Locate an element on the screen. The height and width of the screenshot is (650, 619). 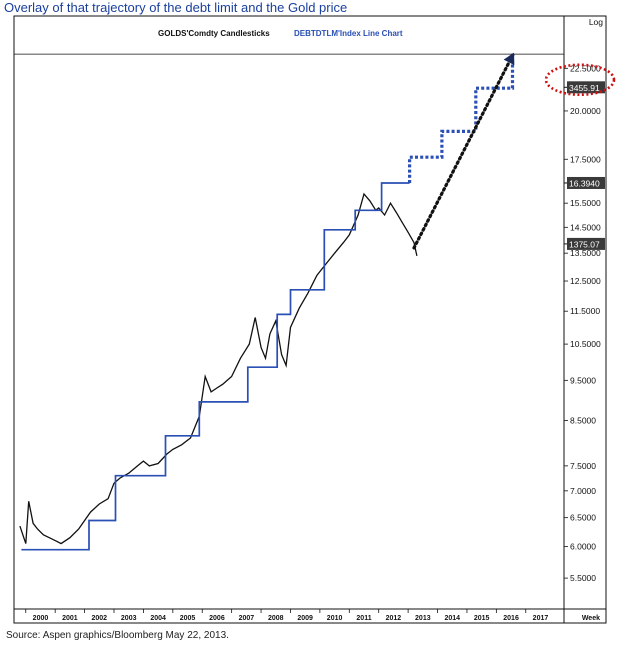
y-tick-label: 22.5000 is located at coordinates (585, 68).